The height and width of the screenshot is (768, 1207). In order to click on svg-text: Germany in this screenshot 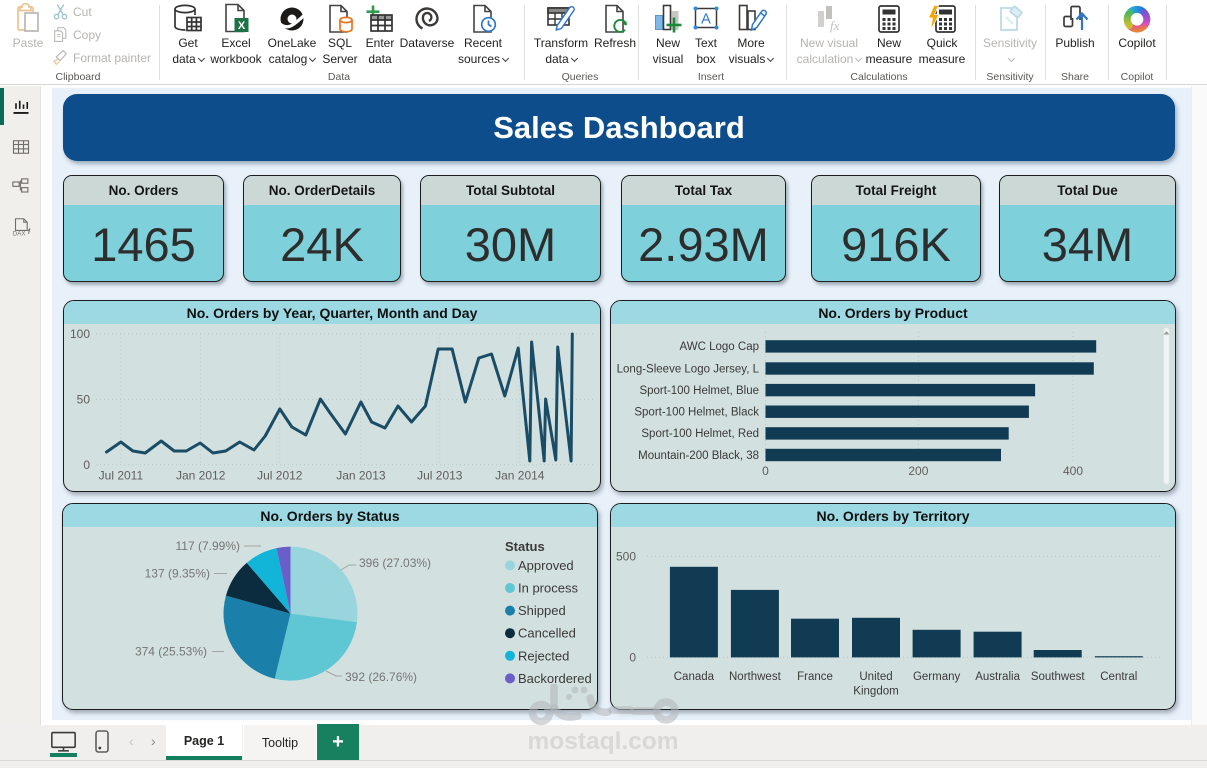, I will do `click(937, 677)`.